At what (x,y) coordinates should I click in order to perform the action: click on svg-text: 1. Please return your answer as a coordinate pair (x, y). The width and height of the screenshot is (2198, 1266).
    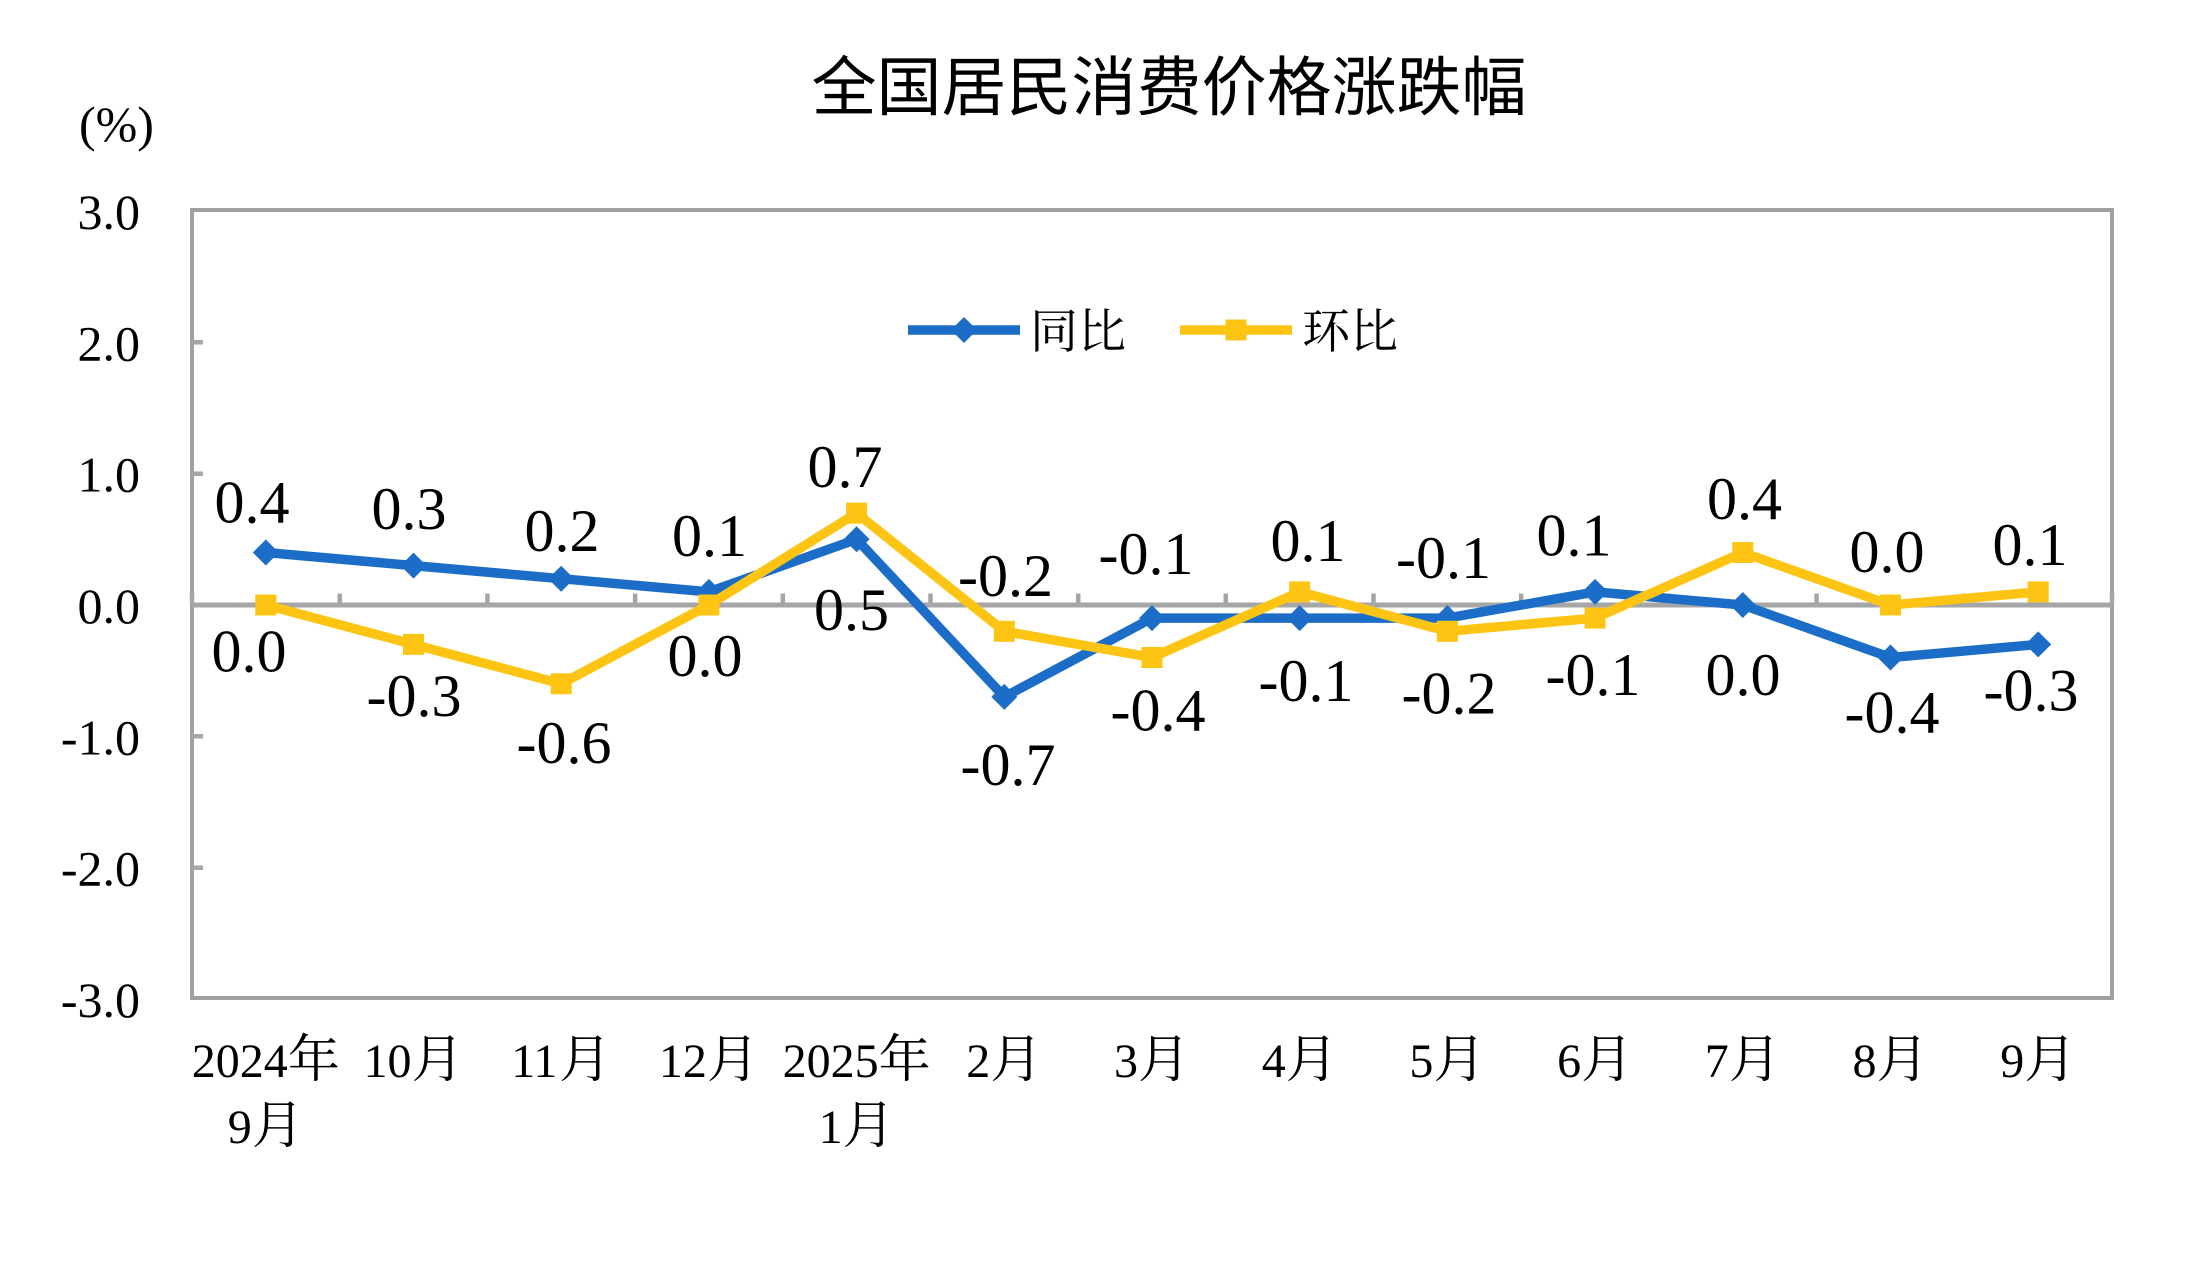
    Looking at the image, I should click on (831, 1127).